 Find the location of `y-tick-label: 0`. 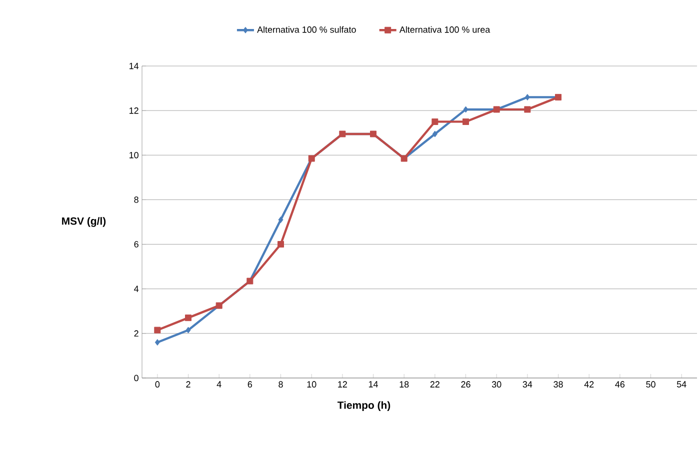

y-tick-label: 0 is located at coordinates (136, 378).